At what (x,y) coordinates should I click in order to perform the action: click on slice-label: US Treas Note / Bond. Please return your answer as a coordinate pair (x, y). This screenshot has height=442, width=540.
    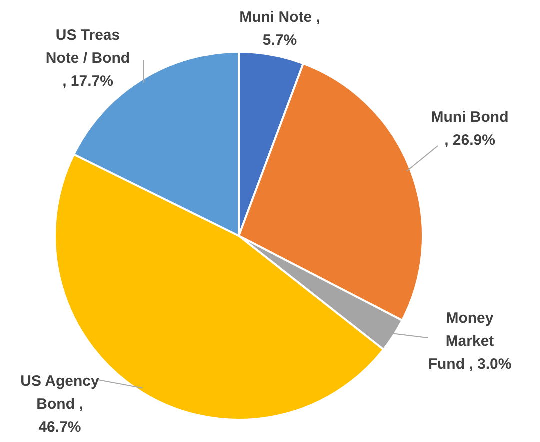
    Looking at the image, I should click on (88, 47).